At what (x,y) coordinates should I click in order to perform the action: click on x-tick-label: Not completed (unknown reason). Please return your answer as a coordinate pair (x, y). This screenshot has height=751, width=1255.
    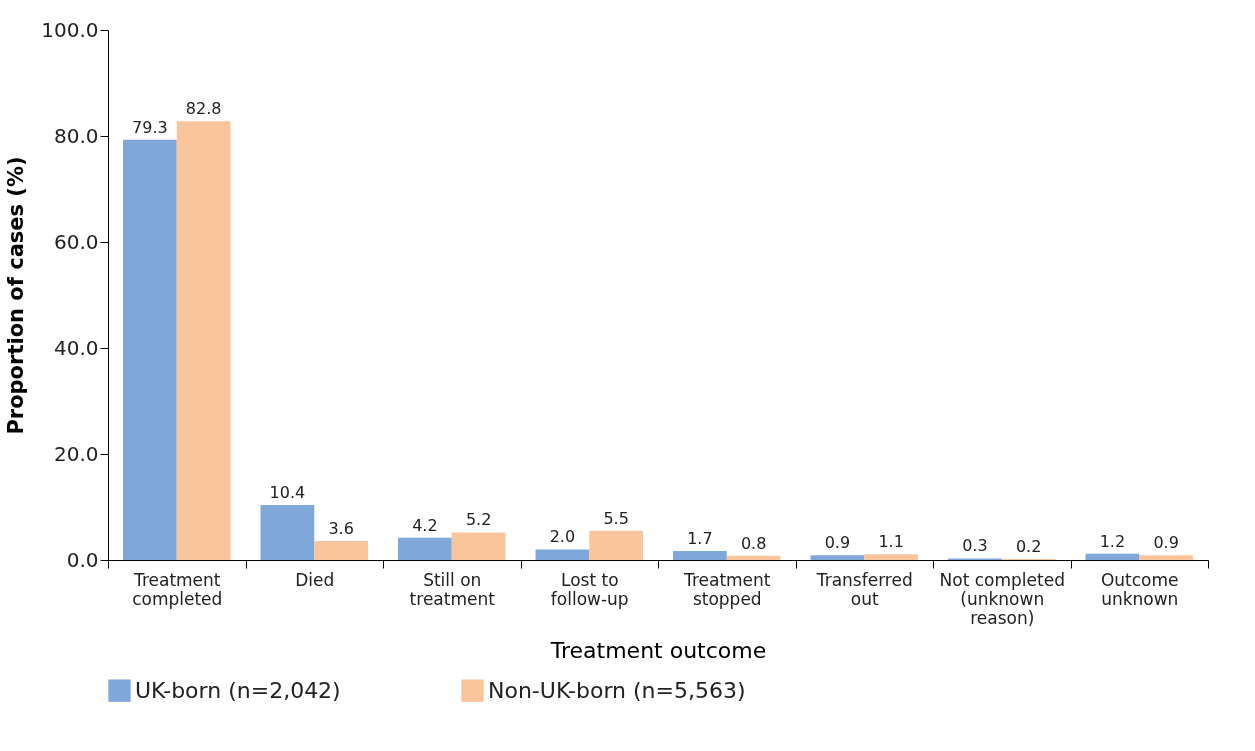
    Looking at the image, I should click on (1002, 598).